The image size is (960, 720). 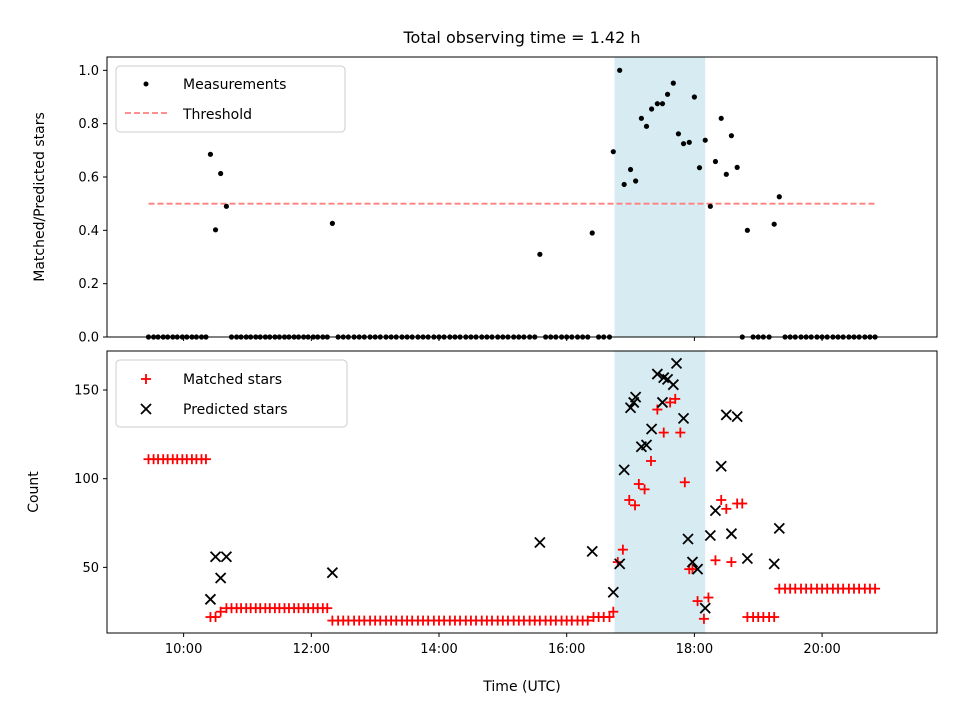 What do you see at coordinates (521, 687) in the screenshot?
I see `x-axis-label: Time (UTC)` at bounding box center [521, 687].